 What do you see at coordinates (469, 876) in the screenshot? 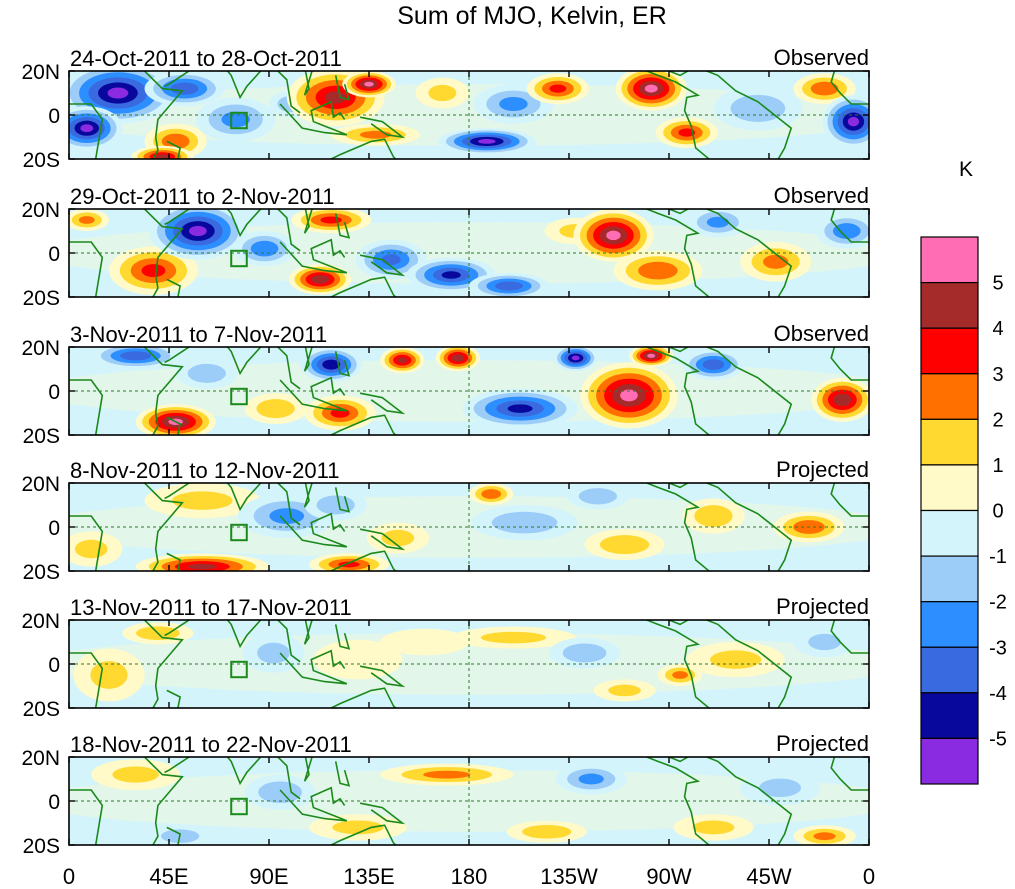
I see `x-tick-label: 180` at bounding box center [469, 876].